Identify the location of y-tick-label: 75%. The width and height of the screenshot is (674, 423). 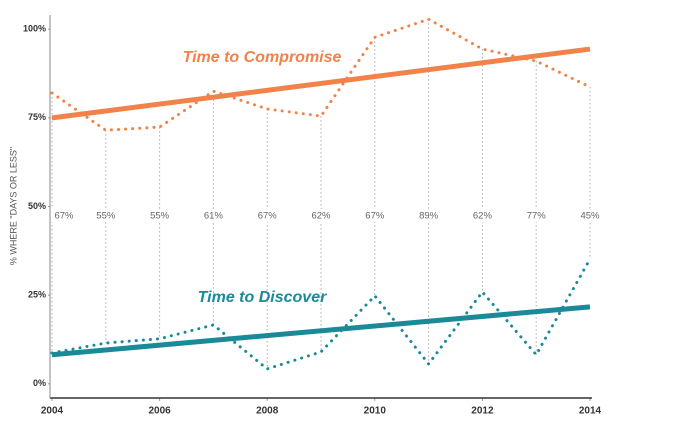
(37, 117).